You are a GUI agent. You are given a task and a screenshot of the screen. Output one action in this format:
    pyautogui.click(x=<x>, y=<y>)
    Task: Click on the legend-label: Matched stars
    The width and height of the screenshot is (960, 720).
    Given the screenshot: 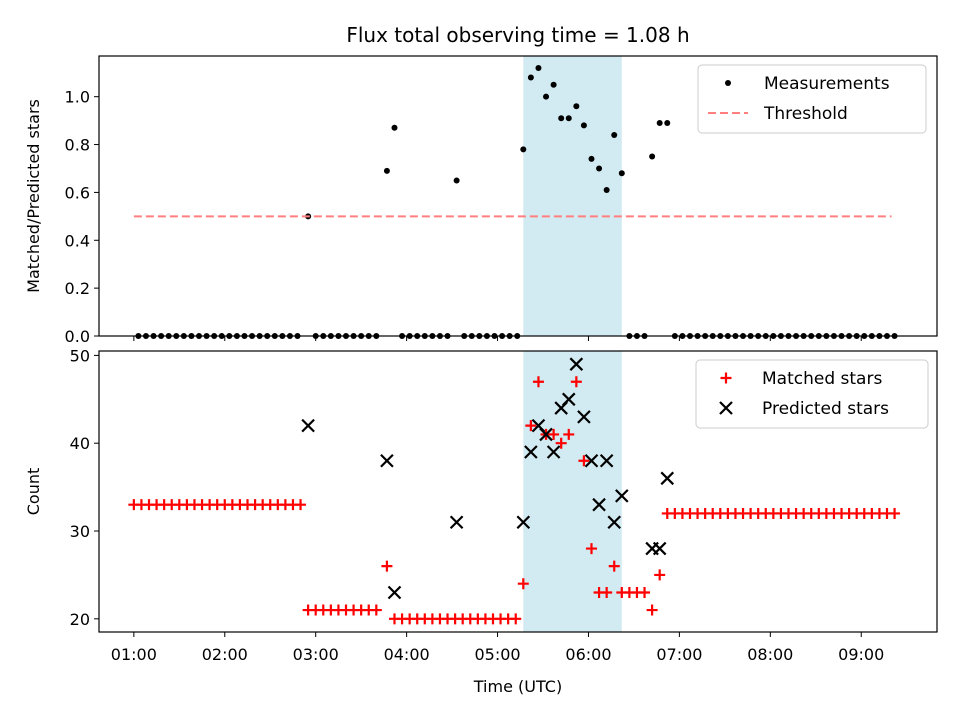 What is the action you would take?
    pyautogui.click(x=822, y=379)
    